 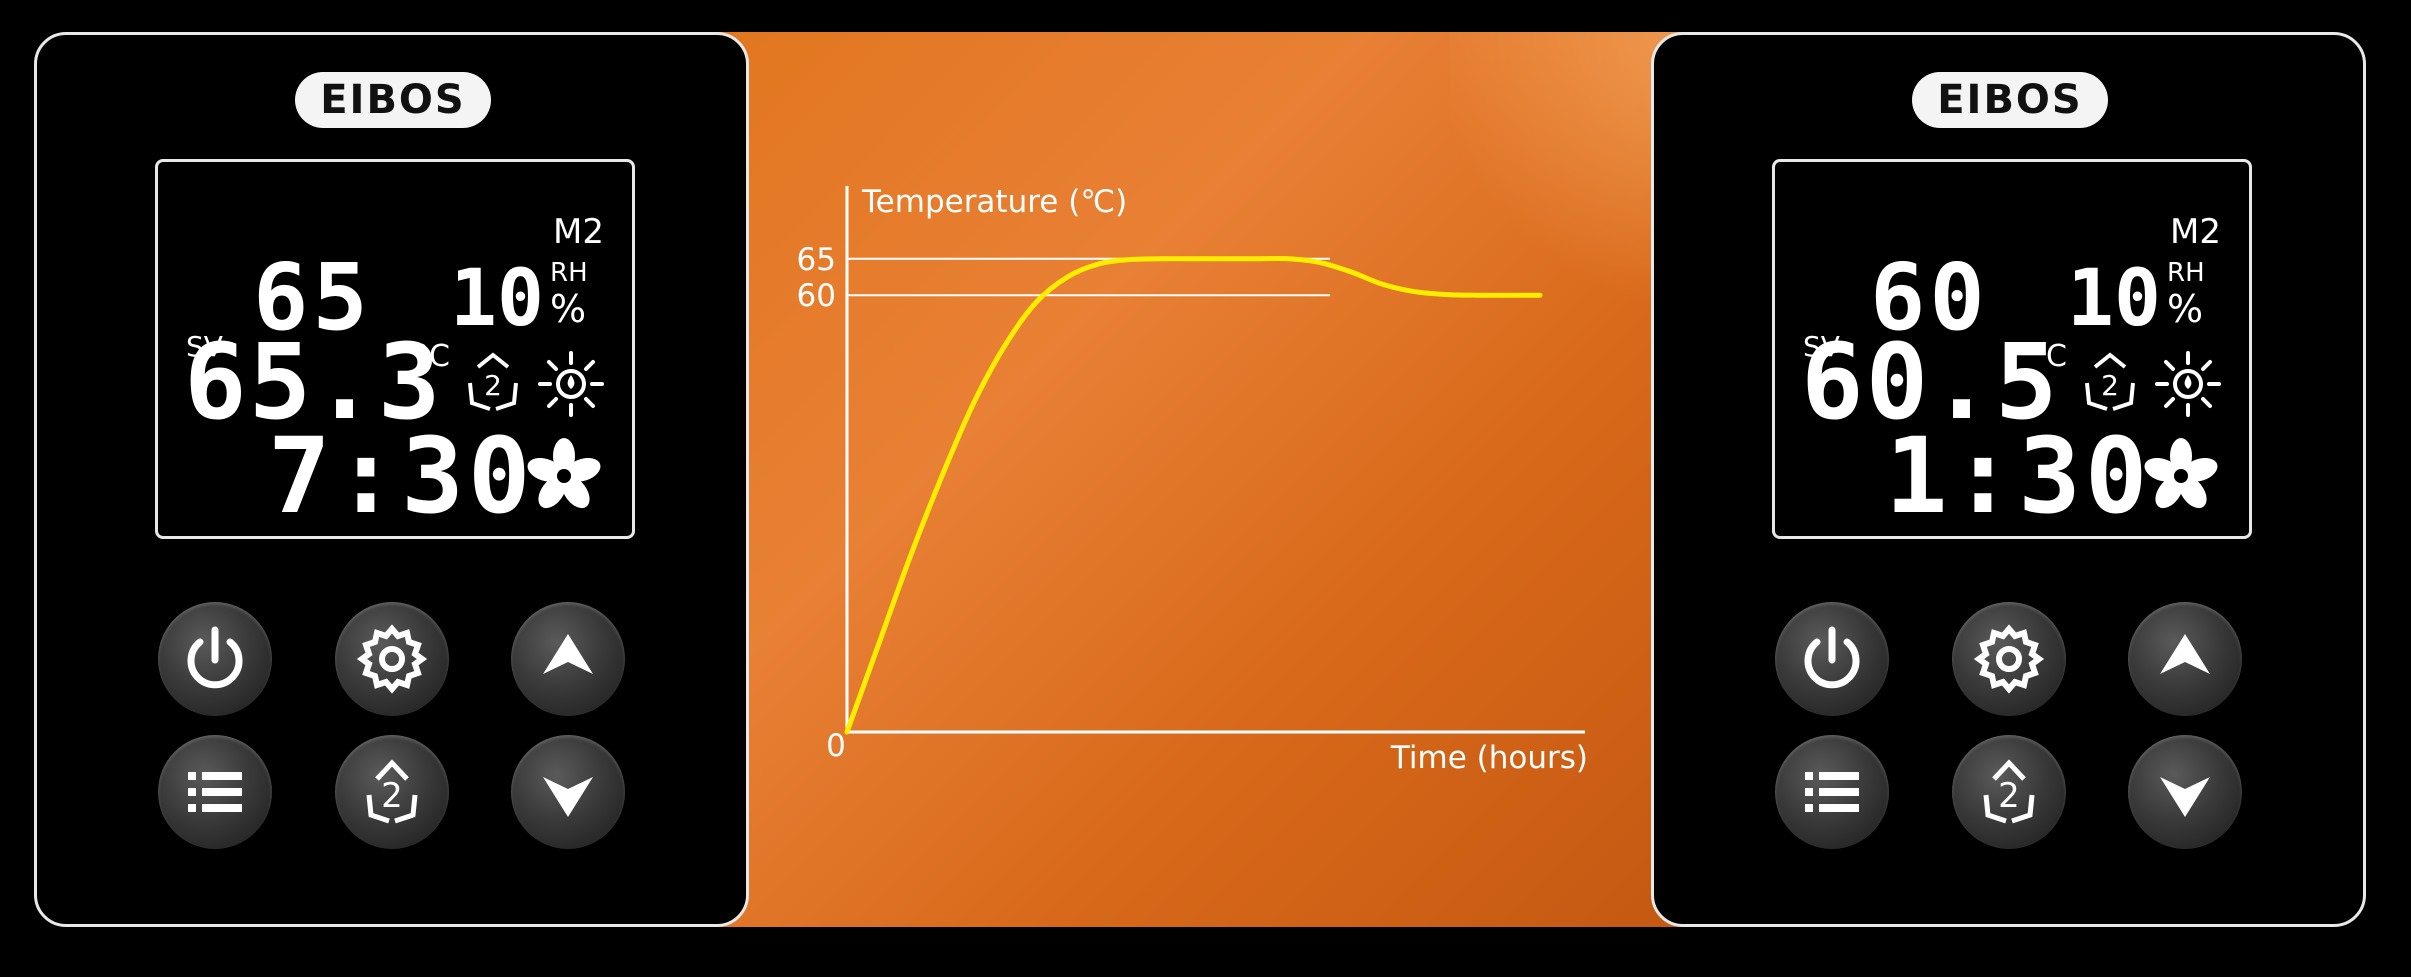 I want to click on setpoint-temperature: 60, so click(x=1929, y=297).